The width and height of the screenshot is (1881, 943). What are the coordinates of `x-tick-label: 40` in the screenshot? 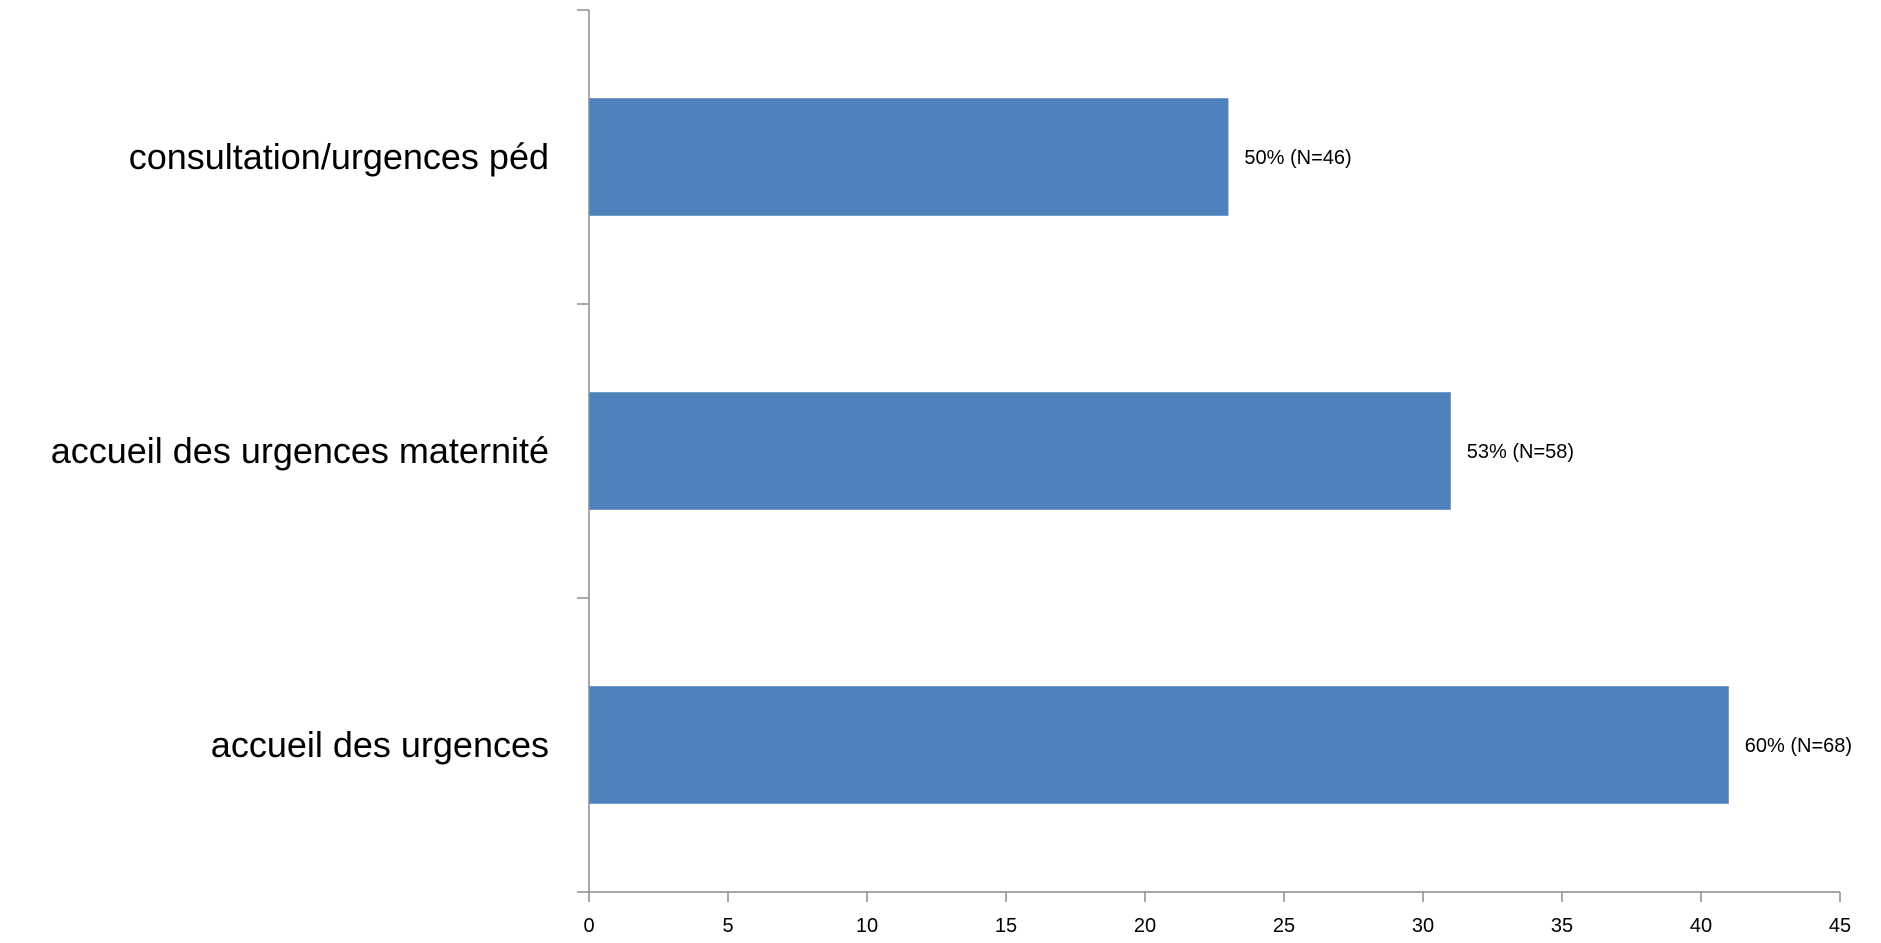 It's located at (1701, 926).